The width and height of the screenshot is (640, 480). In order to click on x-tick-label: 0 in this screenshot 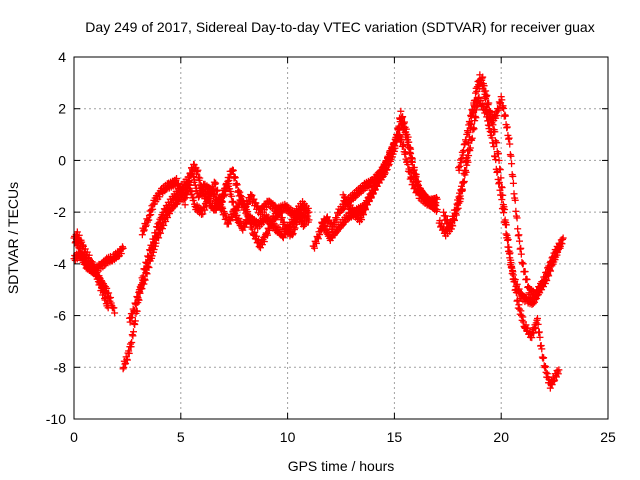, I will do `click(74, 437)`.